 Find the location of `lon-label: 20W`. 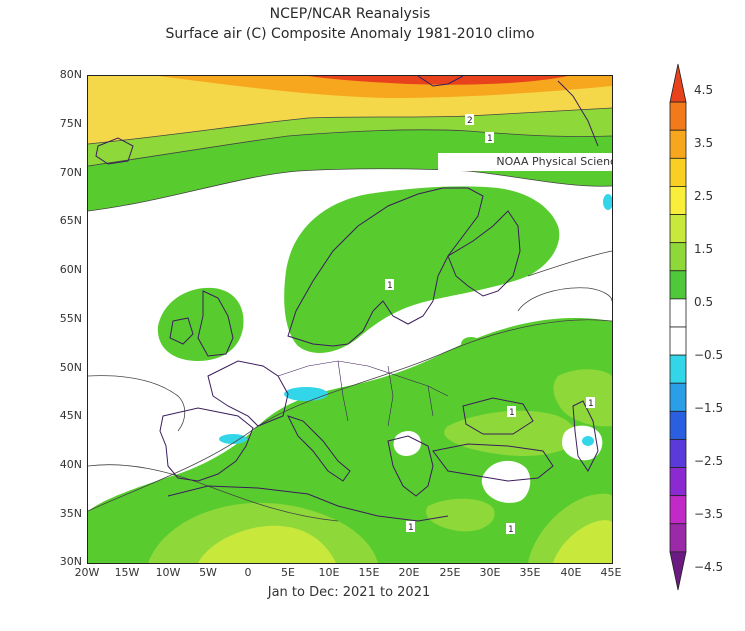

lon-label: 20W is located at coordinates (87, 572).